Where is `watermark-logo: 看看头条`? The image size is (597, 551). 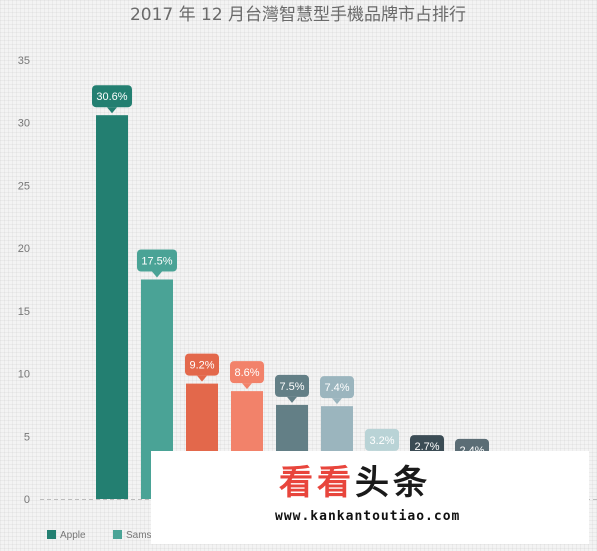
watermark-logo: 看看头条 is located at coordinates (355, 479).